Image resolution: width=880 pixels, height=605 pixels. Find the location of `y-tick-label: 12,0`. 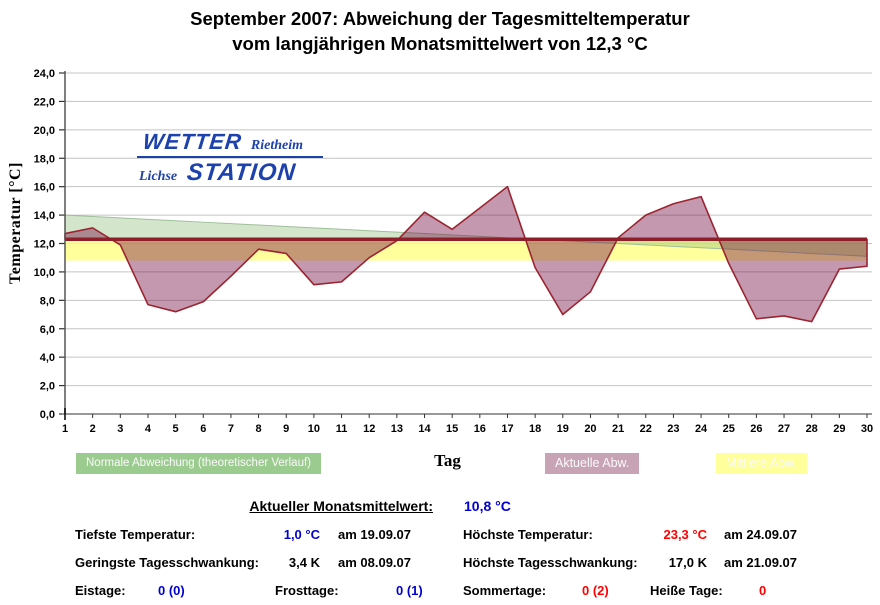

y-tick-label: 12,0 is located at coordinates (44, 245).